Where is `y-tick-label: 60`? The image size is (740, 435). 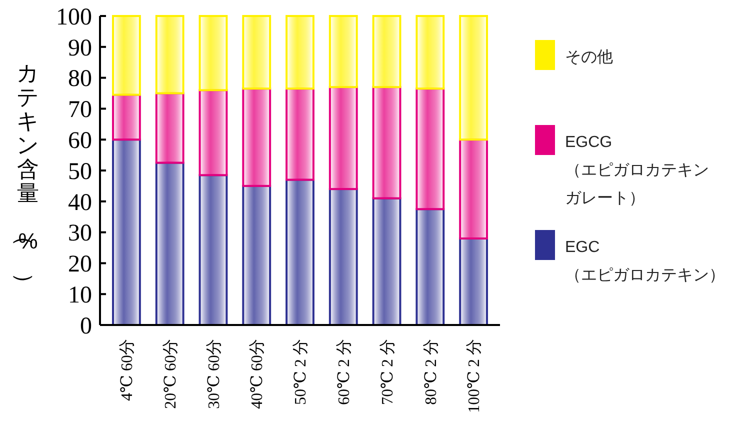 y-tick-label: 60 is located at coordinates (80, 141).